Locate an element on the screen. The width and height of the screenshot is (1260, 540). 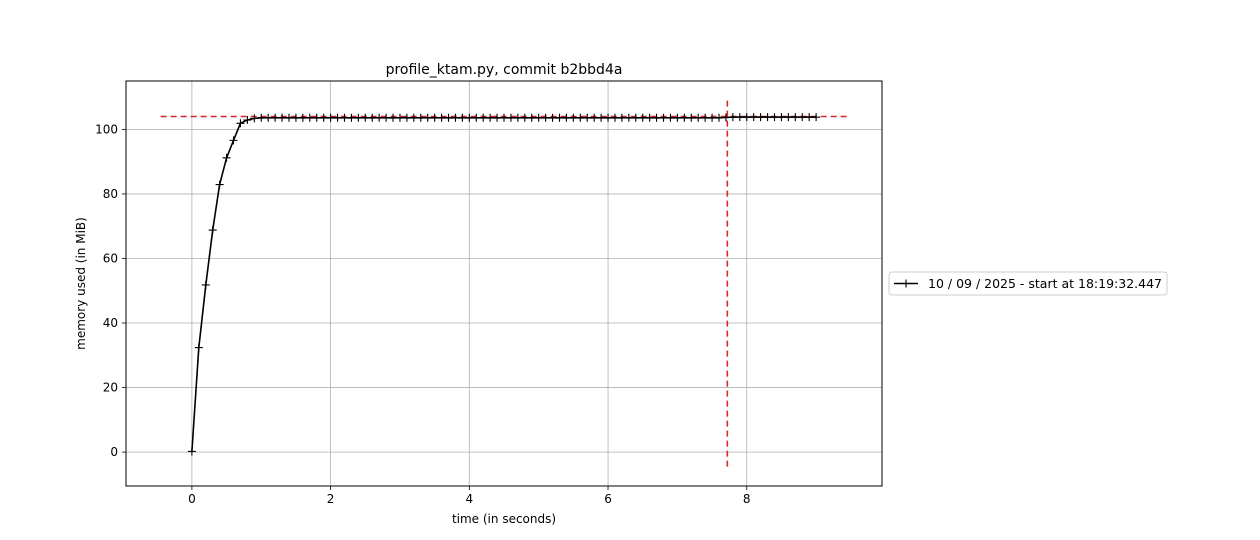
legend: 10 / 09 / 2025 - start at 18:19:32.447 is located at coordinates (1028, 283).